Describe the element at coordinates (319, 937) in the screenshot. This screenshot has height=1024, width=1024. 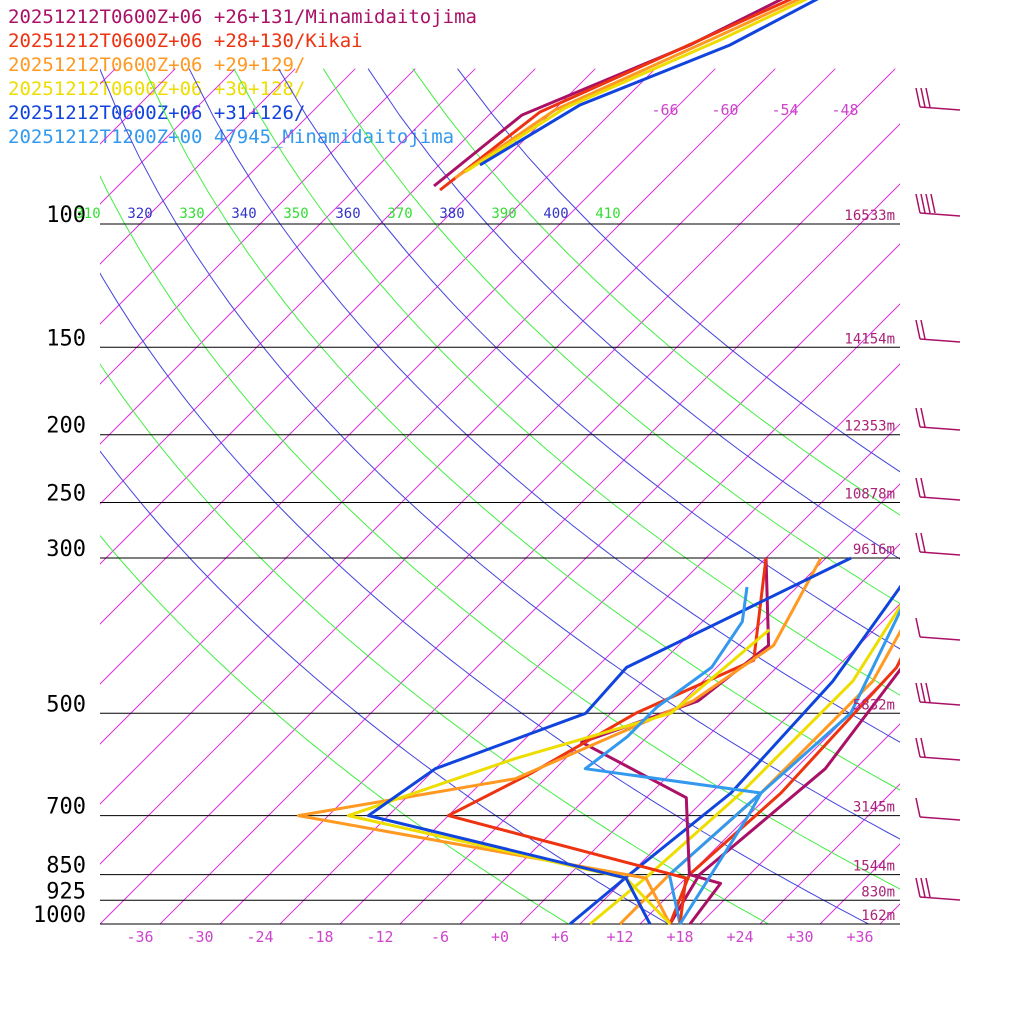
I see `x-tick-label: -18` at that location.